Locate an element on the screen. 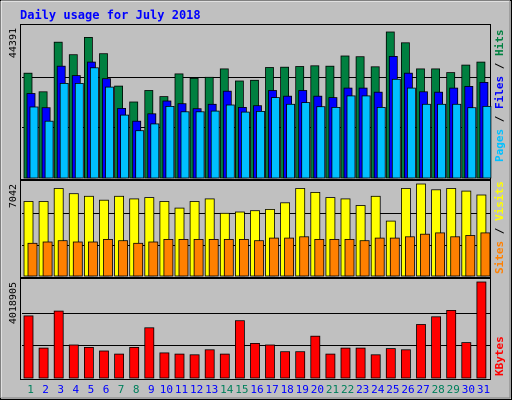 The height and width of the screenshot is (400, 512). x-tick-label-22: 22 is located at coordinates (347, 389).